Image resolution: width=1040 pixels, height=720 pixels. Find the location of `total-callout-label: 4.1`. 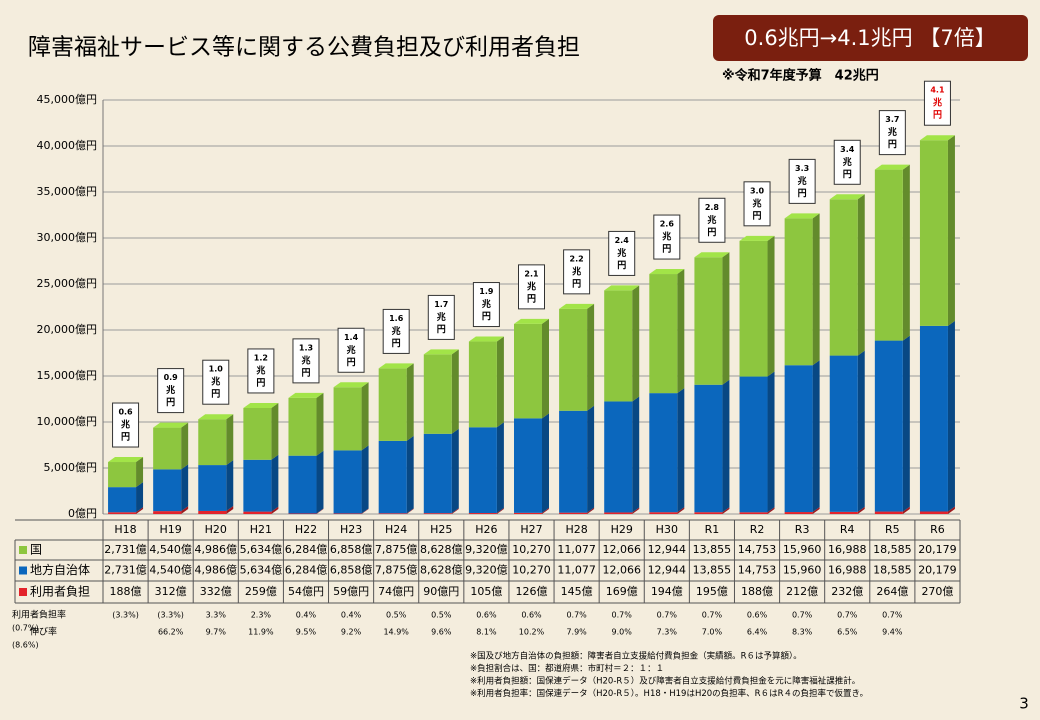

total-callout-label: 4.1 is located at coordinates (937, 90).